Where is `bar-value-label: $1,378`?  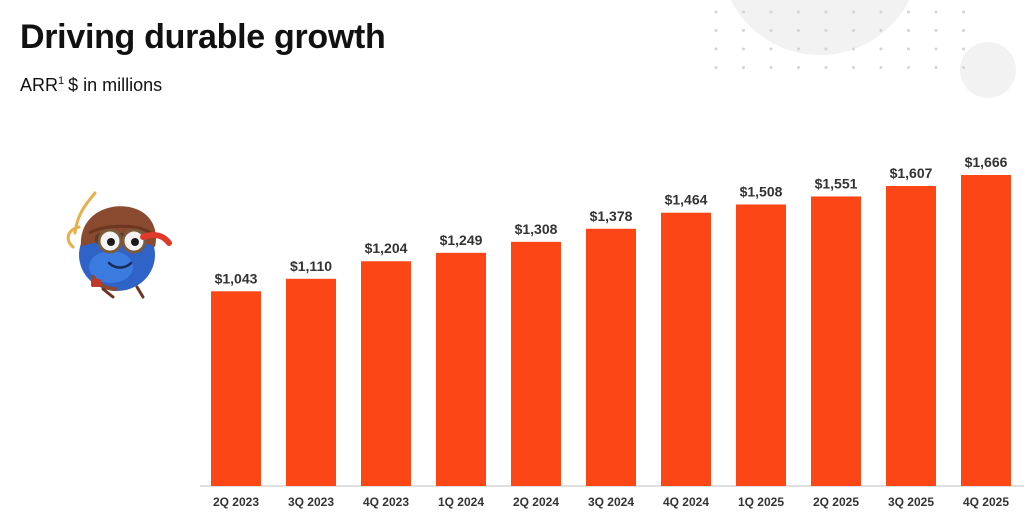
bar-value-label: $1,378 is located at coordinates (611, 216).